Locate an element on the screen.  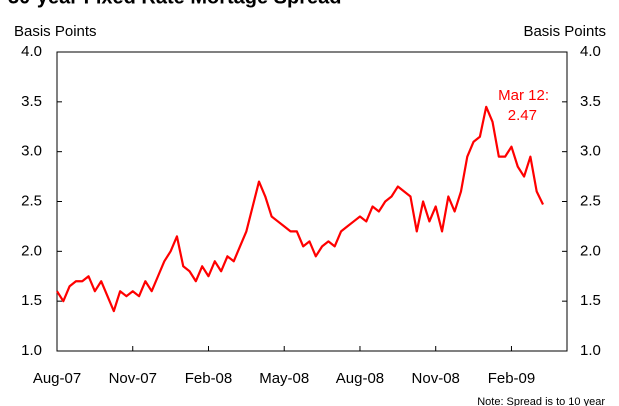
y-tick-label: 3.5 is located at coordinates (31, 101).